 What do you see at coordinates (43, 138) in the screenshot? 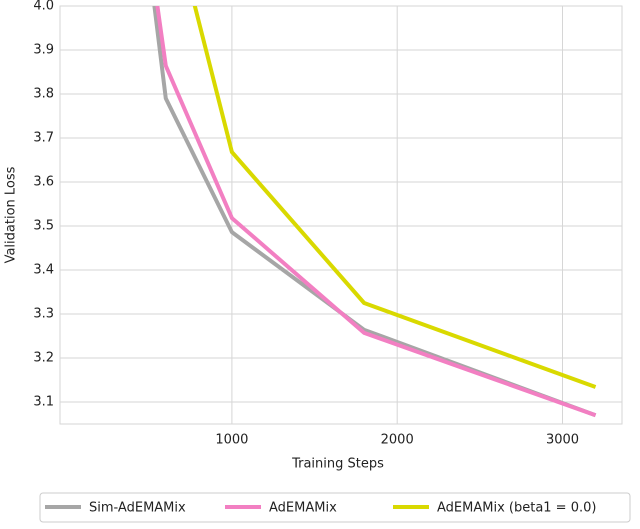
I see `y-tick-label: 3.7` at bounding box center [43, 138].